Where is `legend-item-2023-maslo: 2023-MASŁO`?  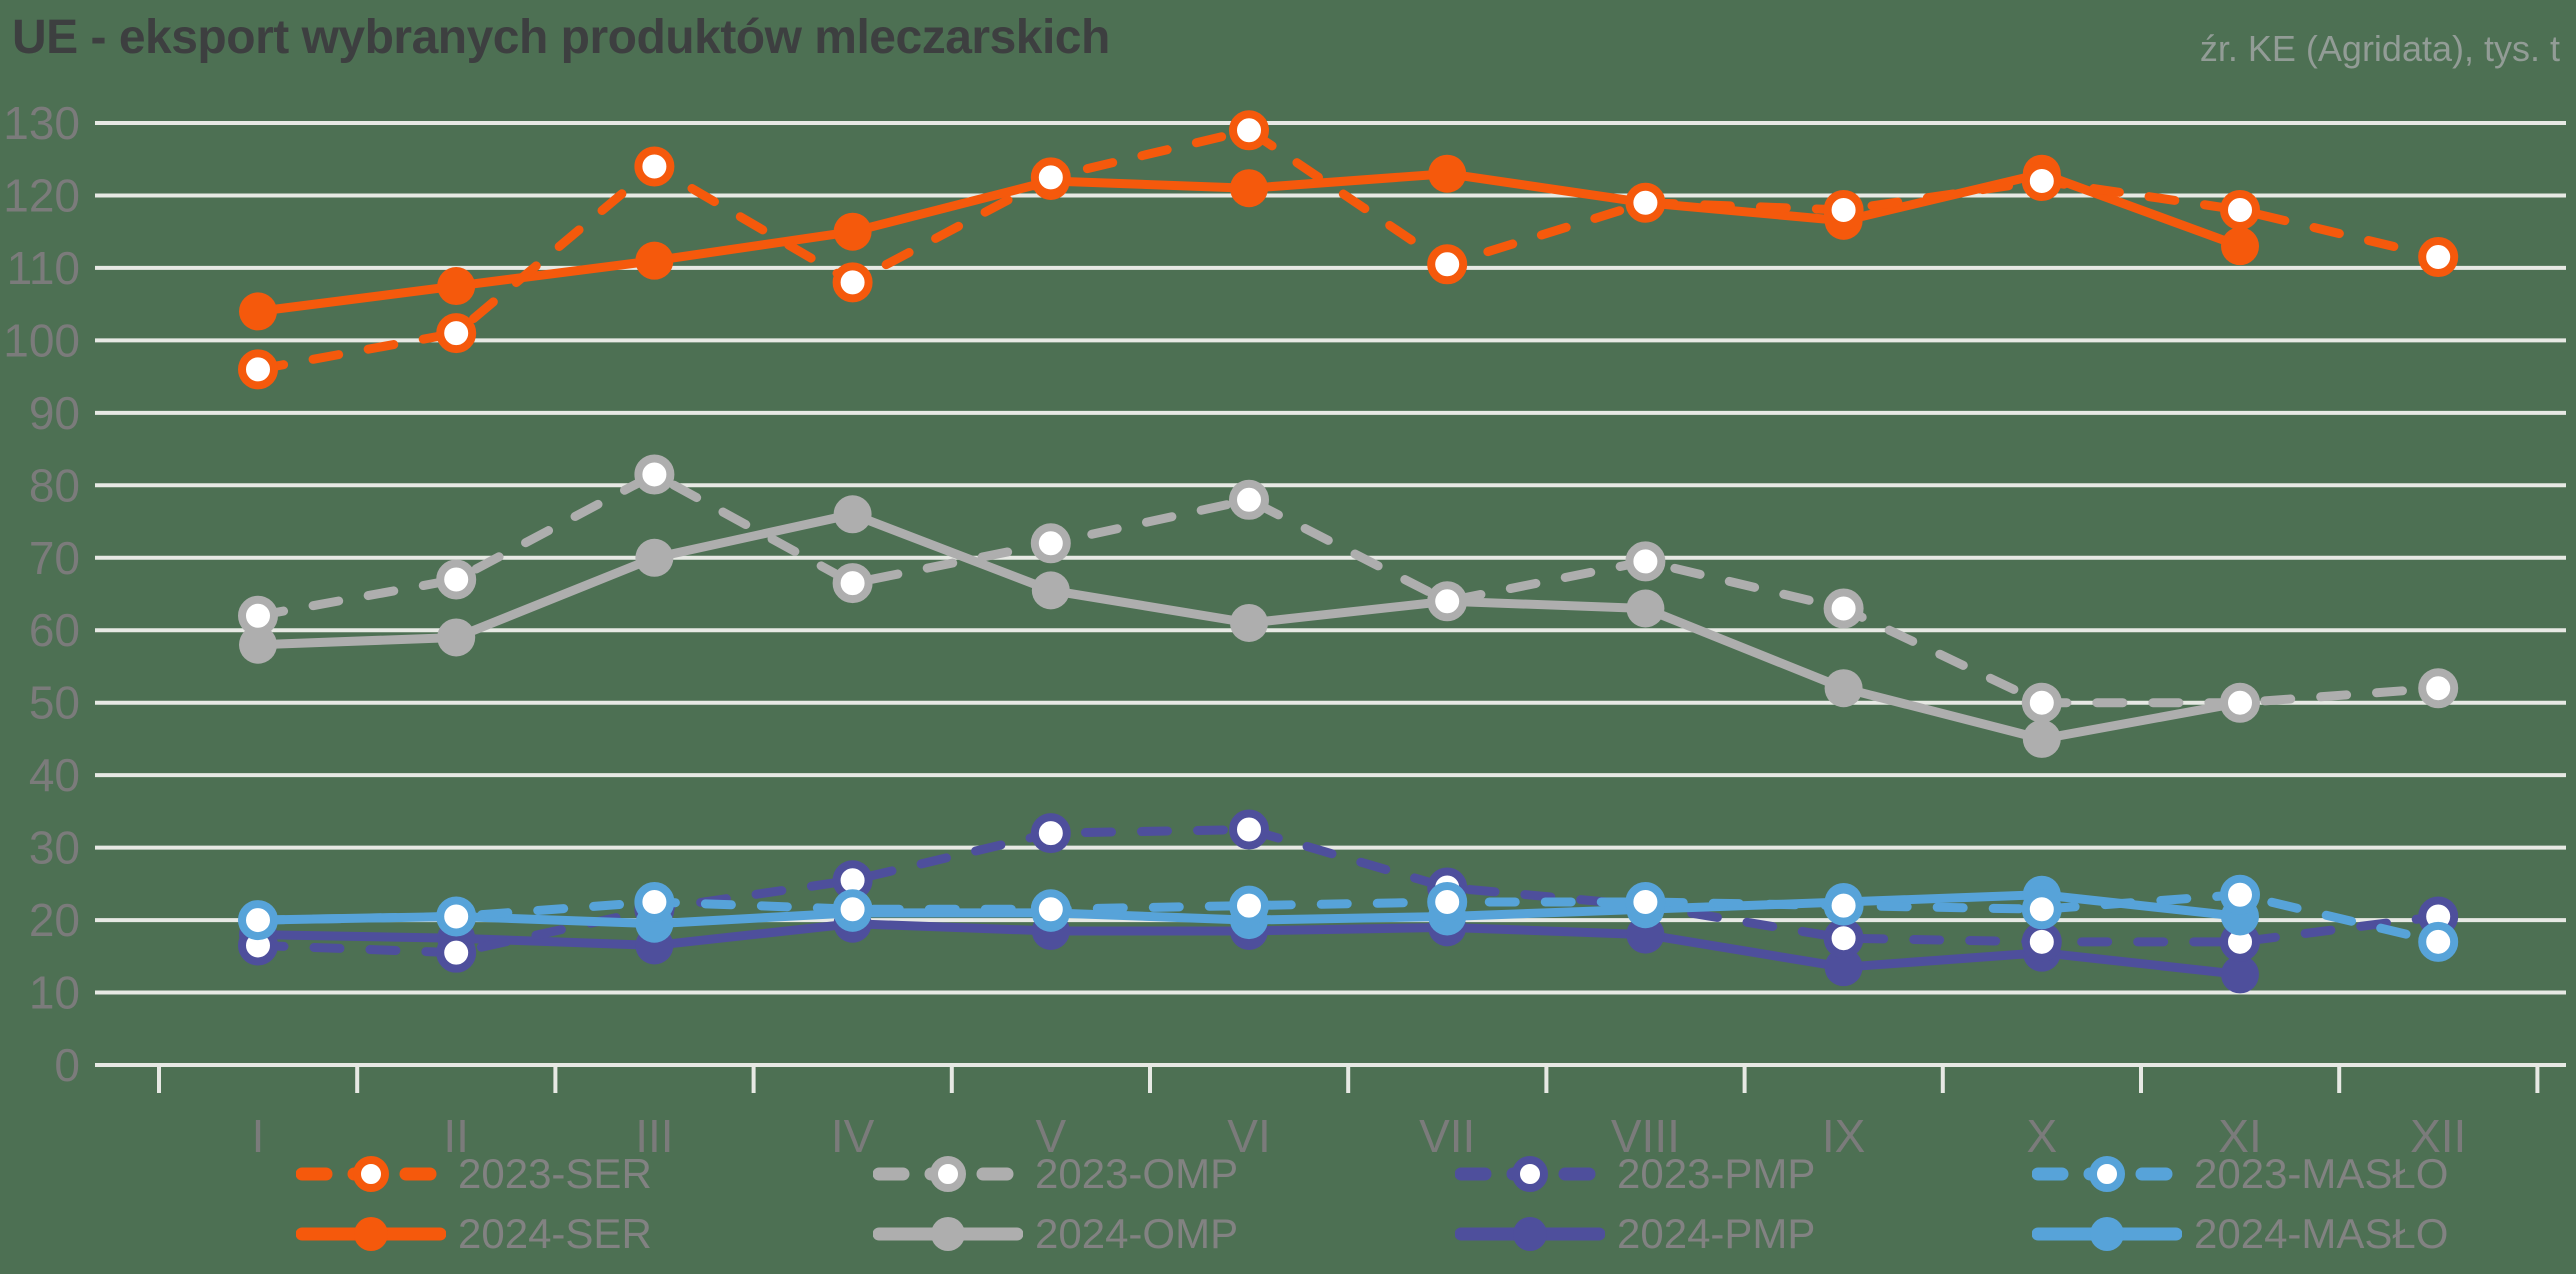
legend-item-2023-maslo: 2023-MASŁO is located at coordinates (2240, 1174).